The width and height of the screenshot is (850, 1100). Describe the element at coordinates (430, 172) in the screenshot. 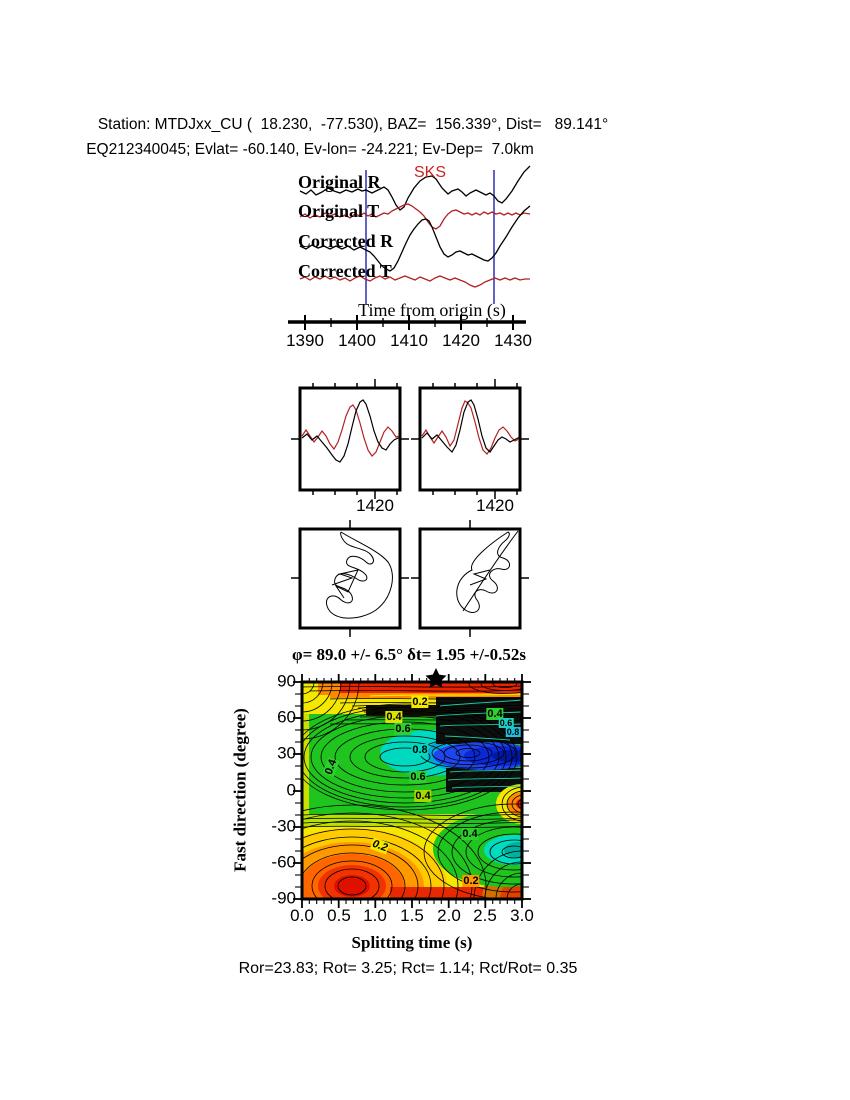

I see `phase-label: SKS` at that location.